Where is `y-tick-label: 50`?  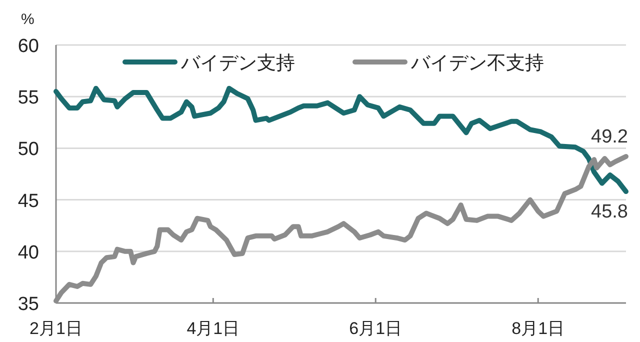
y-tick-label: 50 is located at coordinates (28, 149).